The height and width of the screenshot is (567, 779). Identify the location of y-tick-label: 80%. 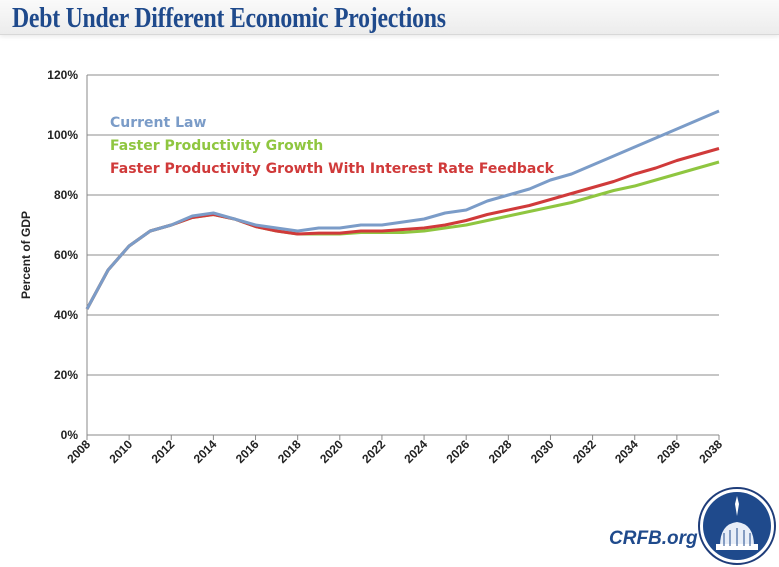
(66, 195).